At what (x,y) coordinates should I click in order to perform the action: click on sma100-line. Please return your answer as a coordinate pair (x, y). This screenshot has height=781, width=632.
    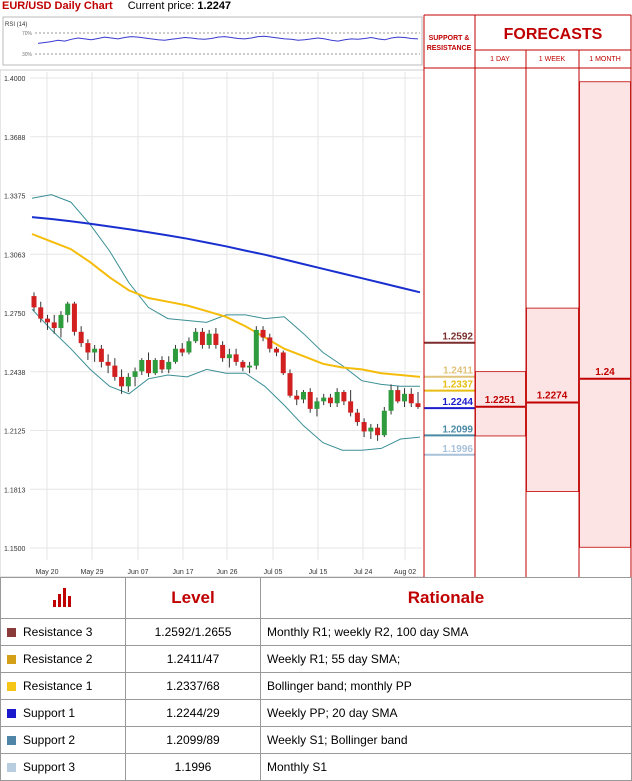
    Looking at the image, I should click on (226, 255).